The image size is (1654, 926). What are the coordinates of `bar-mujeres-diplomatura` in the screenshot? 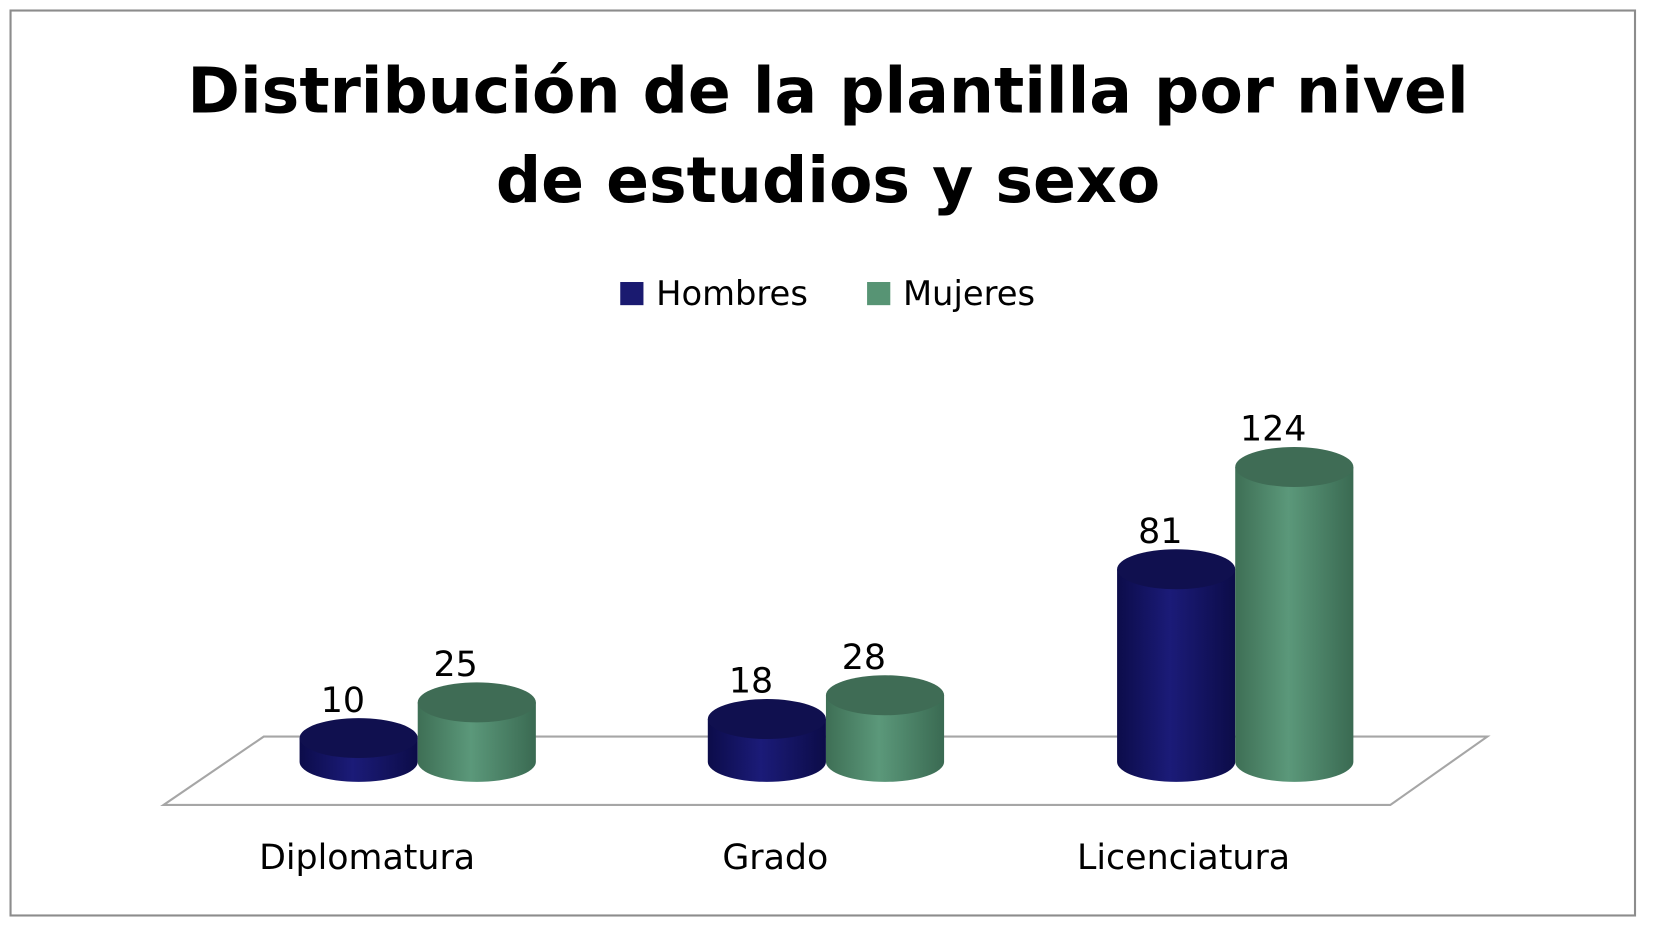 It's located at (476, 732).